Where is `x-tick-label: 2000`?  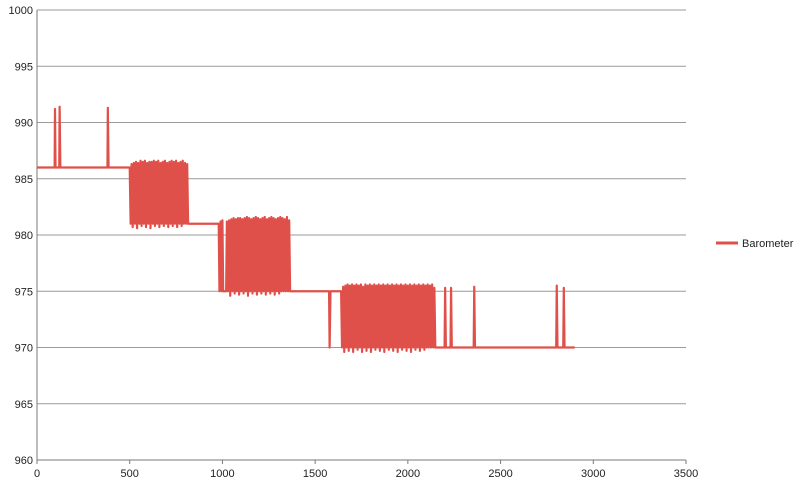
x-tick-label: 2000 is located at coordinates (408, 474).